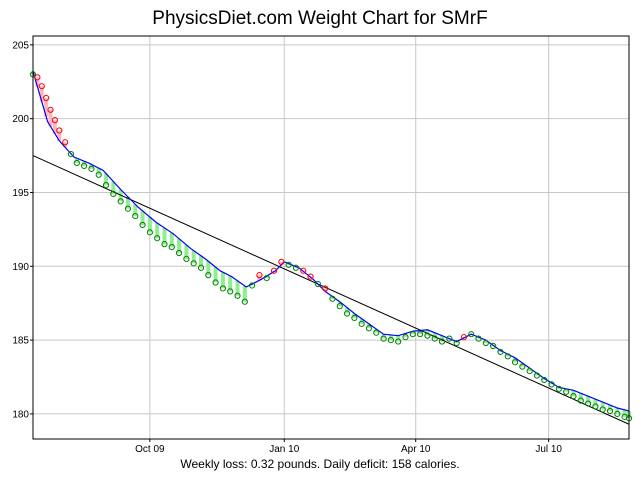 This screenshot has width=640, height=480. I want to click on y-tick-label: 180, so click(20, 414).